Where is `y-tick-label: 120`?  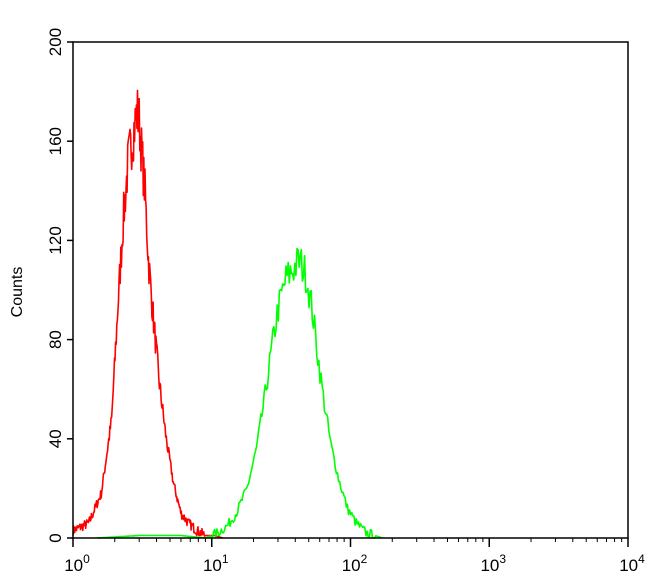
y-tick-label: 120 is located at coordinates (55, 240).